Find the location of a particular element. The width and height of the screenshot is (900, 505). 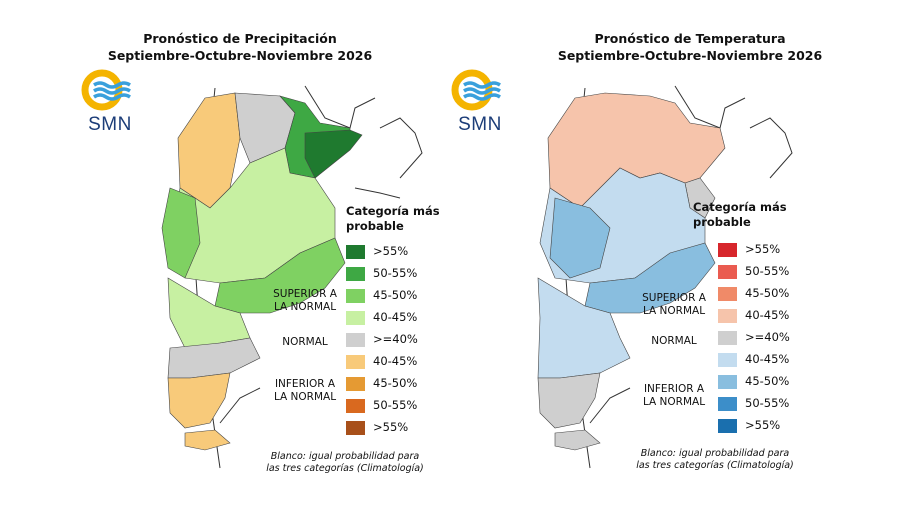

precipitation-legend-title: Categoría más probable is located at coordinates (393, 219).